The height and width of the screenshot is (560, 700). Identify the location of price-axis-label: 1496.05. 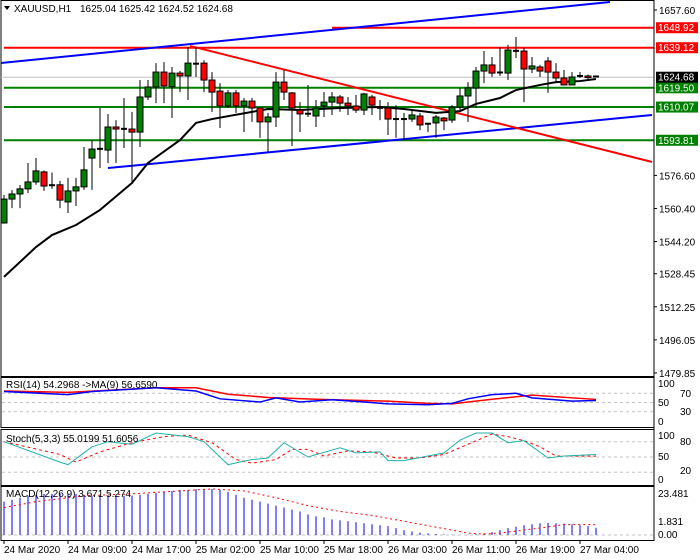
(677, 341).